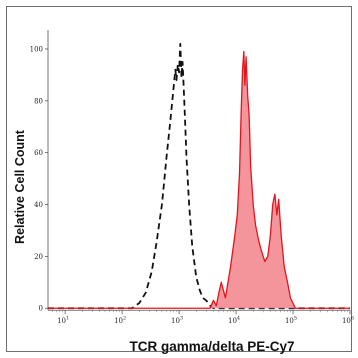 The width and height of the screenshot is (358, 358). Describe the element at coordinates (39, 171) in the screenshot. I see `y-axis: 0 20 40 60 80 100` at that location.